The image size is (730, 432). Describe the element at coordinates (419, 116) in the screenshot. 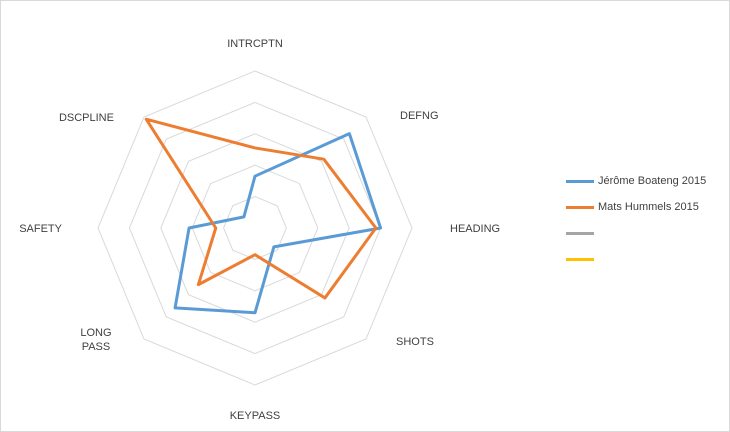

I see `axis-label: DEFNG` at that location.